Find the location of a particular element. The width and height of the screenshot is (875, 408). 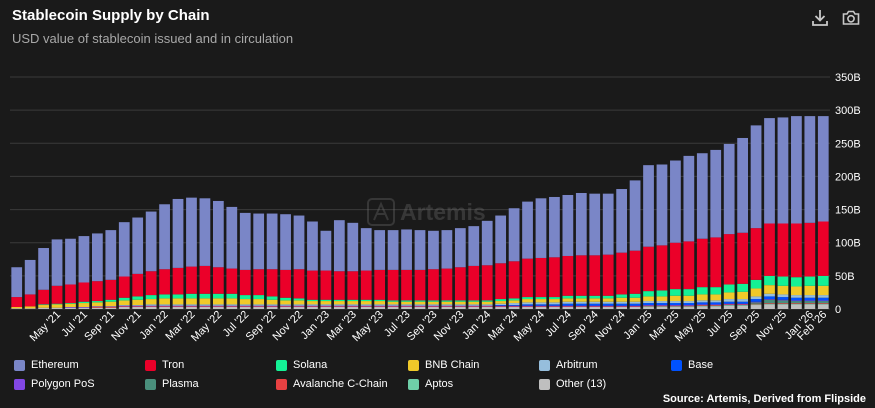

legend-item: BNB Chain is located at coordinates (443, 365).